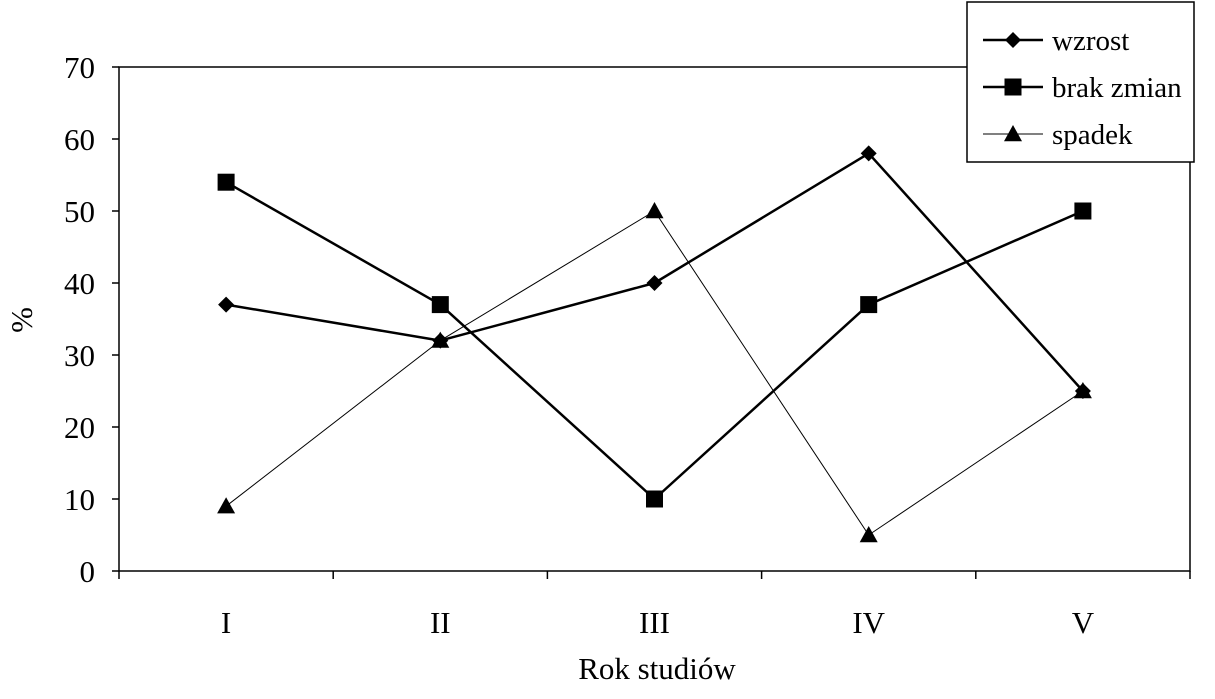 The width and height of the screenshot is (1215, 699). What do you see at coordinates (1083, 622) in the screenshot?
I see `x-tick-label: V` at bounding box center [1083, 622].